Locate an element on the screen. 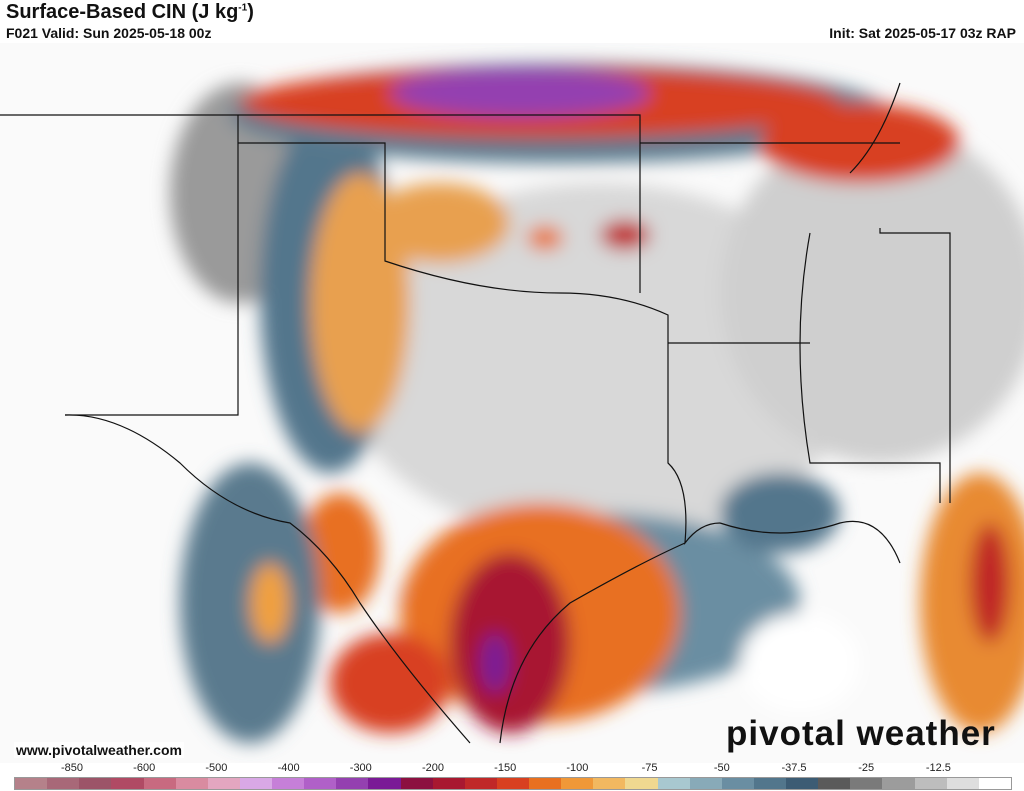 The height and width of the screenshot is (791, 1024). colorbar-label: -300 is located at coordinates (360, 768).